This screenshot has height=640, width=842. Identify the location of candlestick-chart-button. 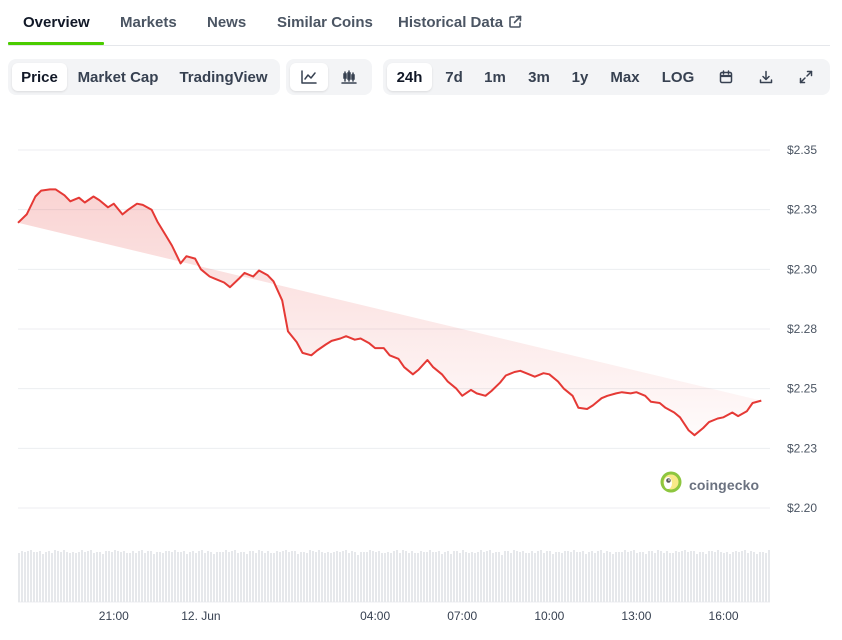
(349, 77).